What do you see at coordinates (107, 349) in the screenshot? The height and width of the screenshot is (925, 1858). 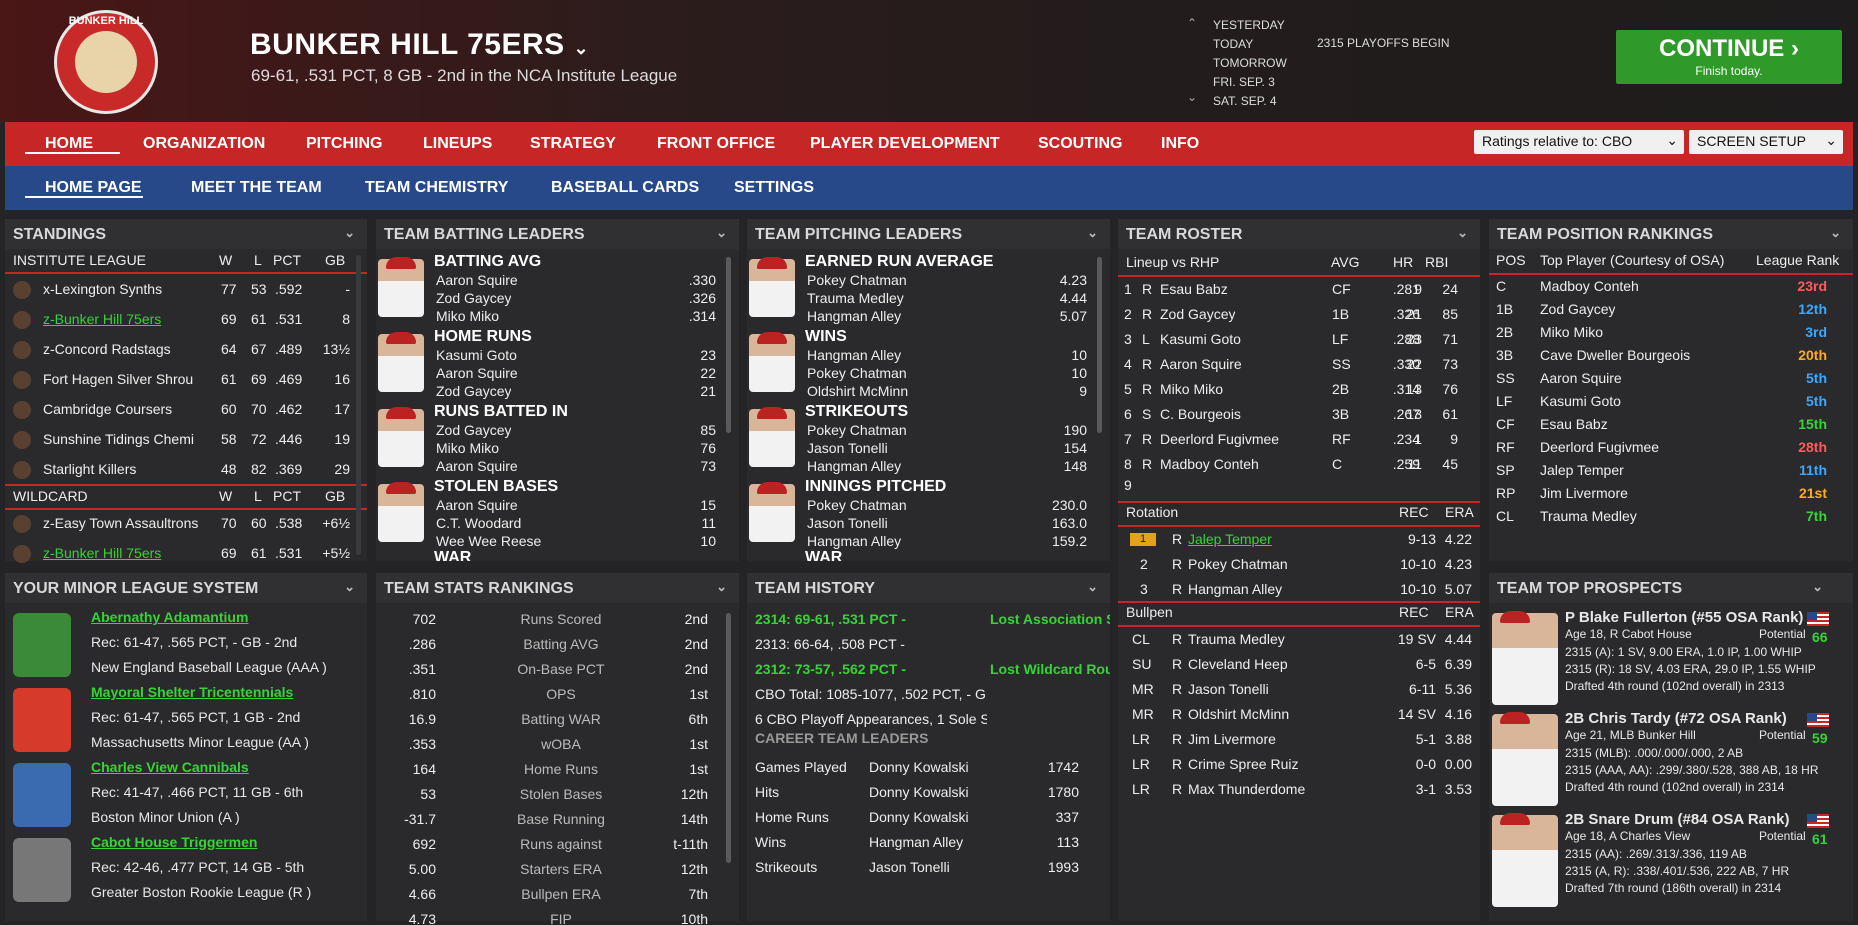 I see `team-name: z-Concord Radstags` at bounding box center [107, 349].